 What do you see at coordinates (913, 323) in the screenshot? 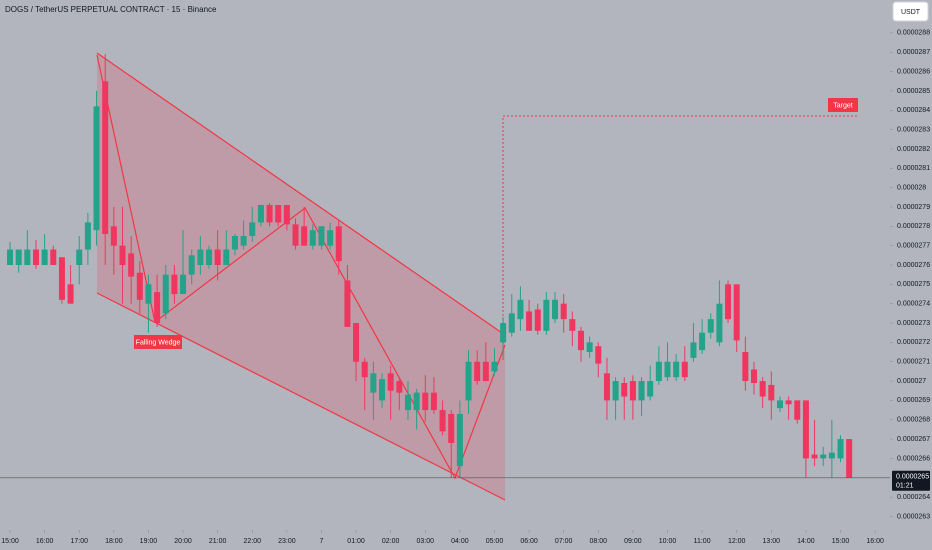
I see `y-tick-label: 0.0000273` at bounding box center [913, 323].